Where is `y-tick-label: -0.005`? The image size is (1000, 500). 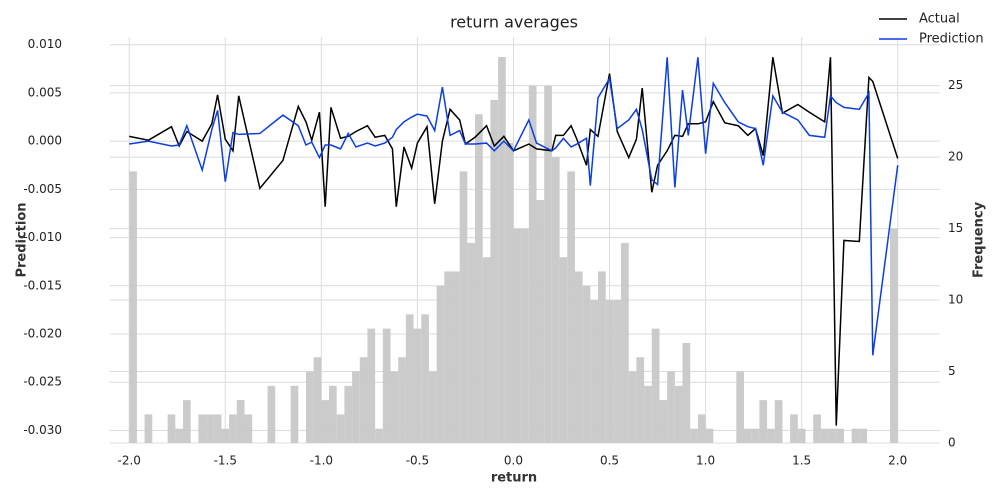 y-tick-label: -0.005 is located at coordinates (42, 189).